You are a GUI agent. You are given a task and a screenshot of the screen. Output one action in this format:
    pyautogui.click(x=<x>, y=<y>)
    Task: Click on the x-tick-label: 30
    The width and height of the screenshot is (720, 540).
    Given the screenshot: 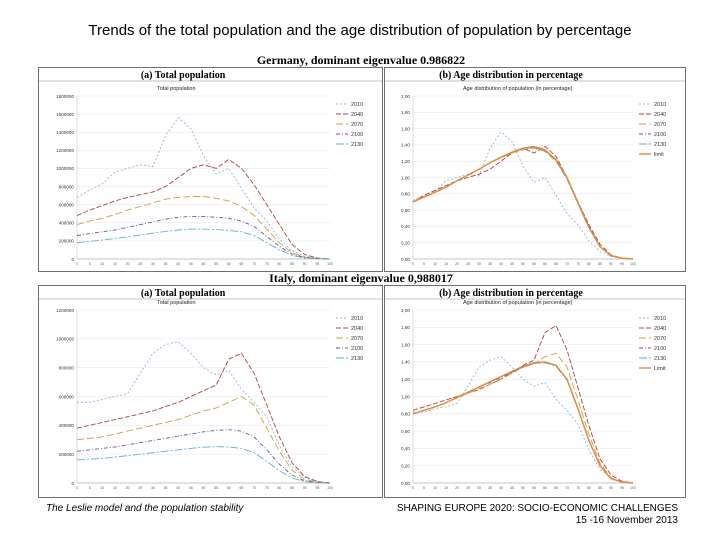 What is the action you would take?
    pyautogui.click(x=153, y=264)
    